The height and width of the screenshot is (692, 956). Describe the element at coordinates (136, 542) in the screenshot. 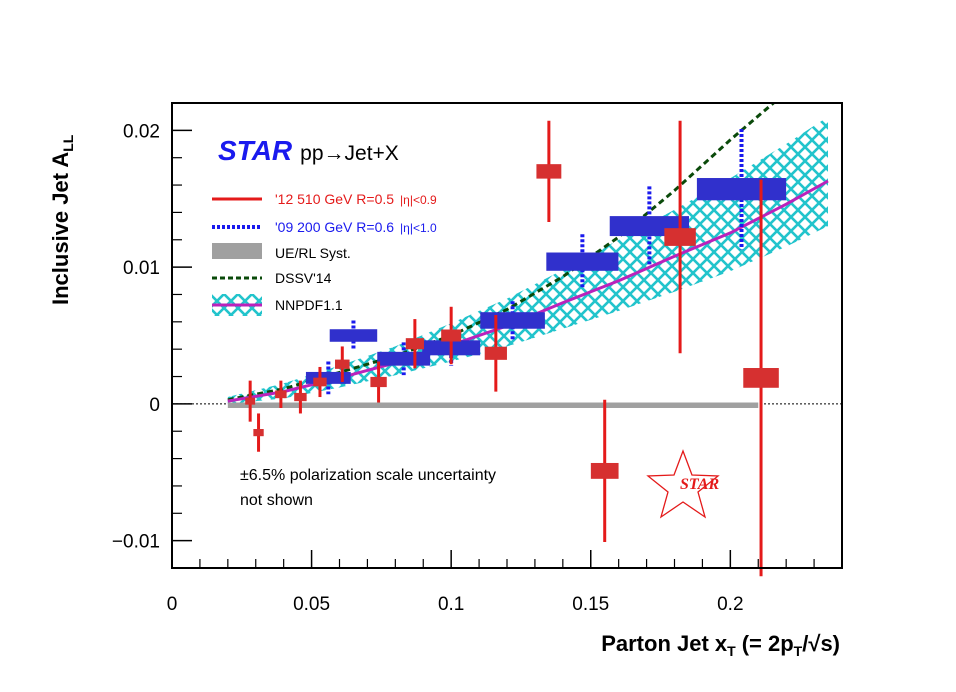

I see `y-tick-label: −0.01` at that location.